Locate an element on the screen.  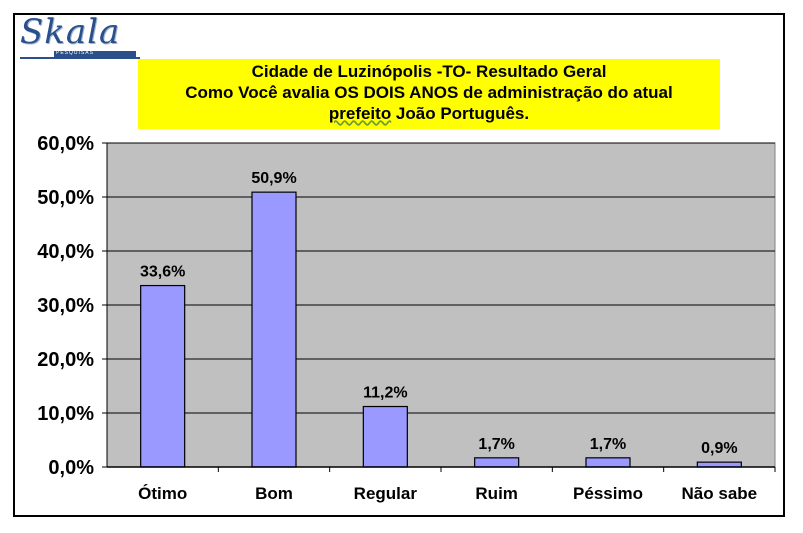
x-tick-label: Péssimo is located at coordinates (608, 493).